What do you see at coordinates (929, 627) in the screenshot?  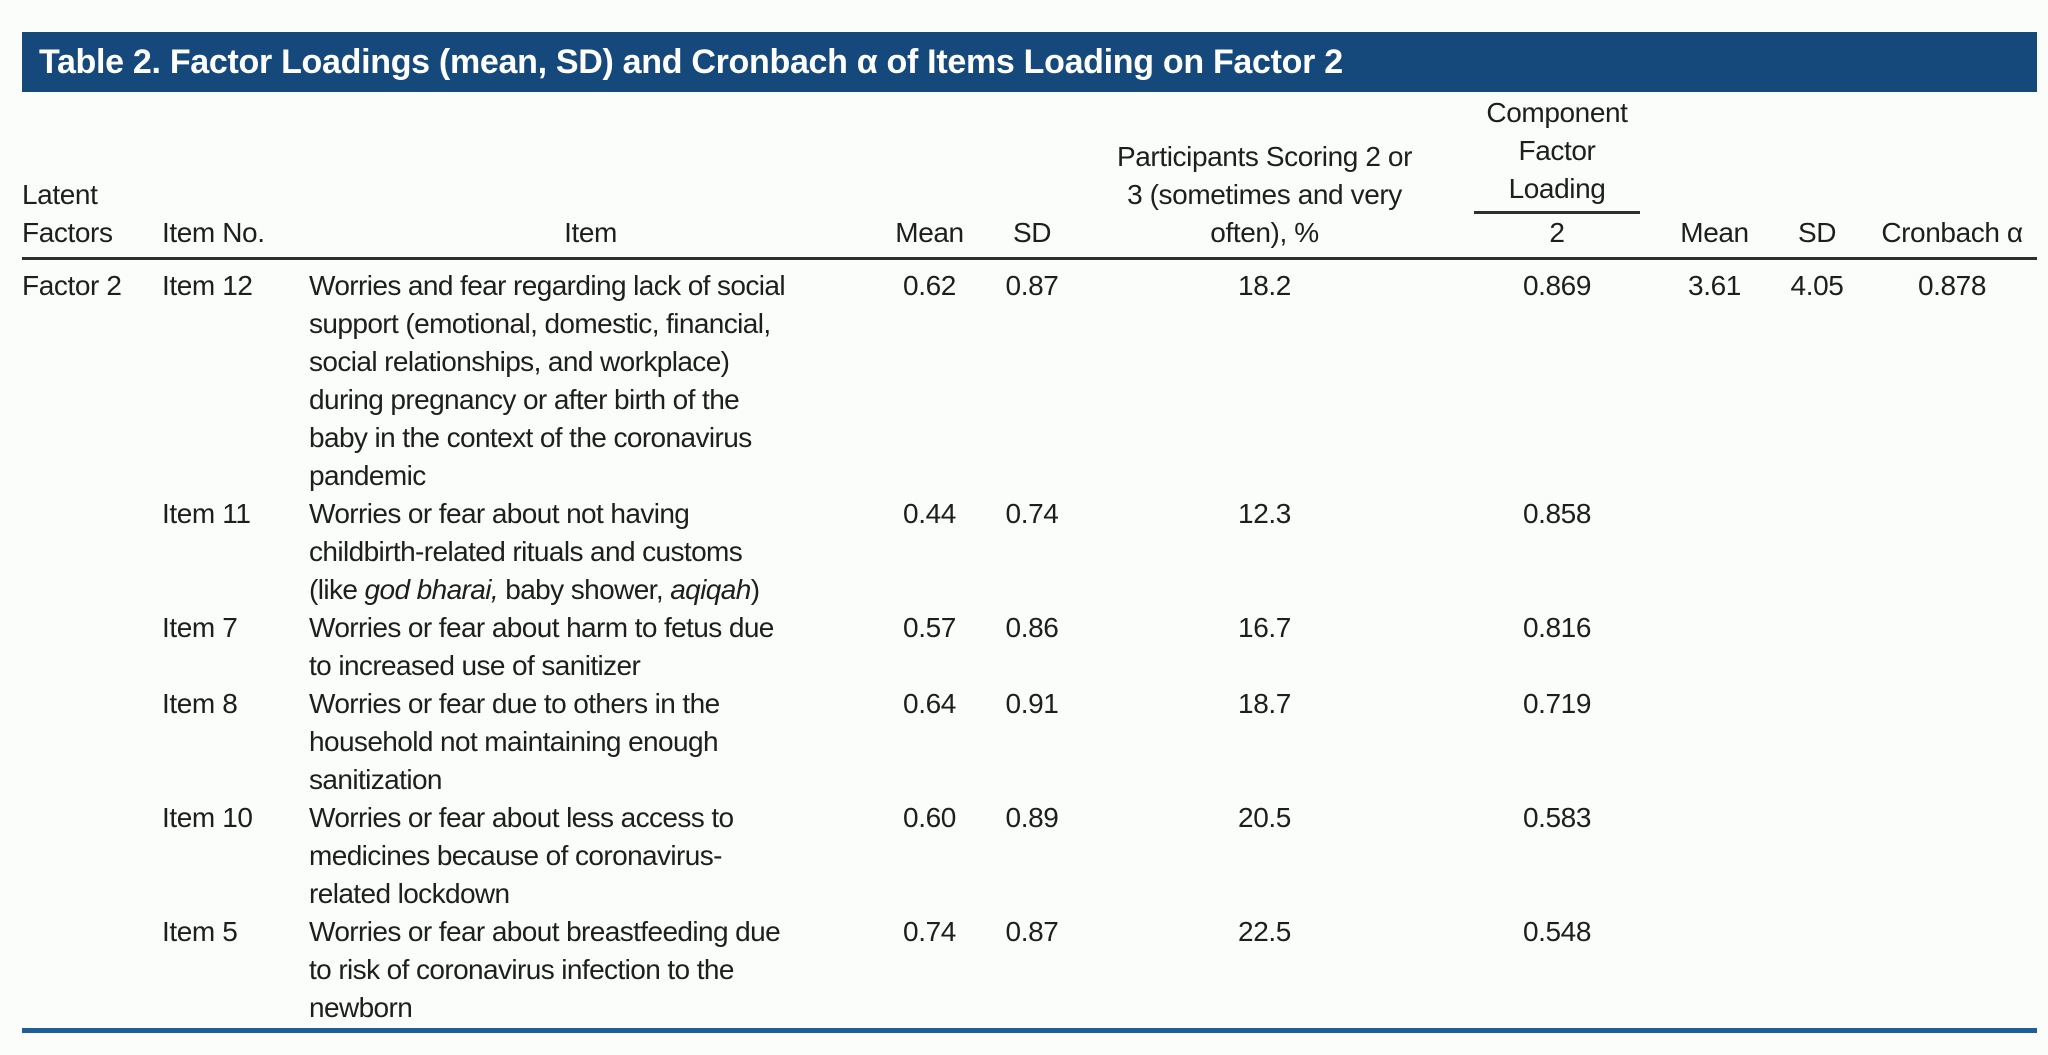 I see `mean-cell: 0.57` at bounding box center [929, 627].